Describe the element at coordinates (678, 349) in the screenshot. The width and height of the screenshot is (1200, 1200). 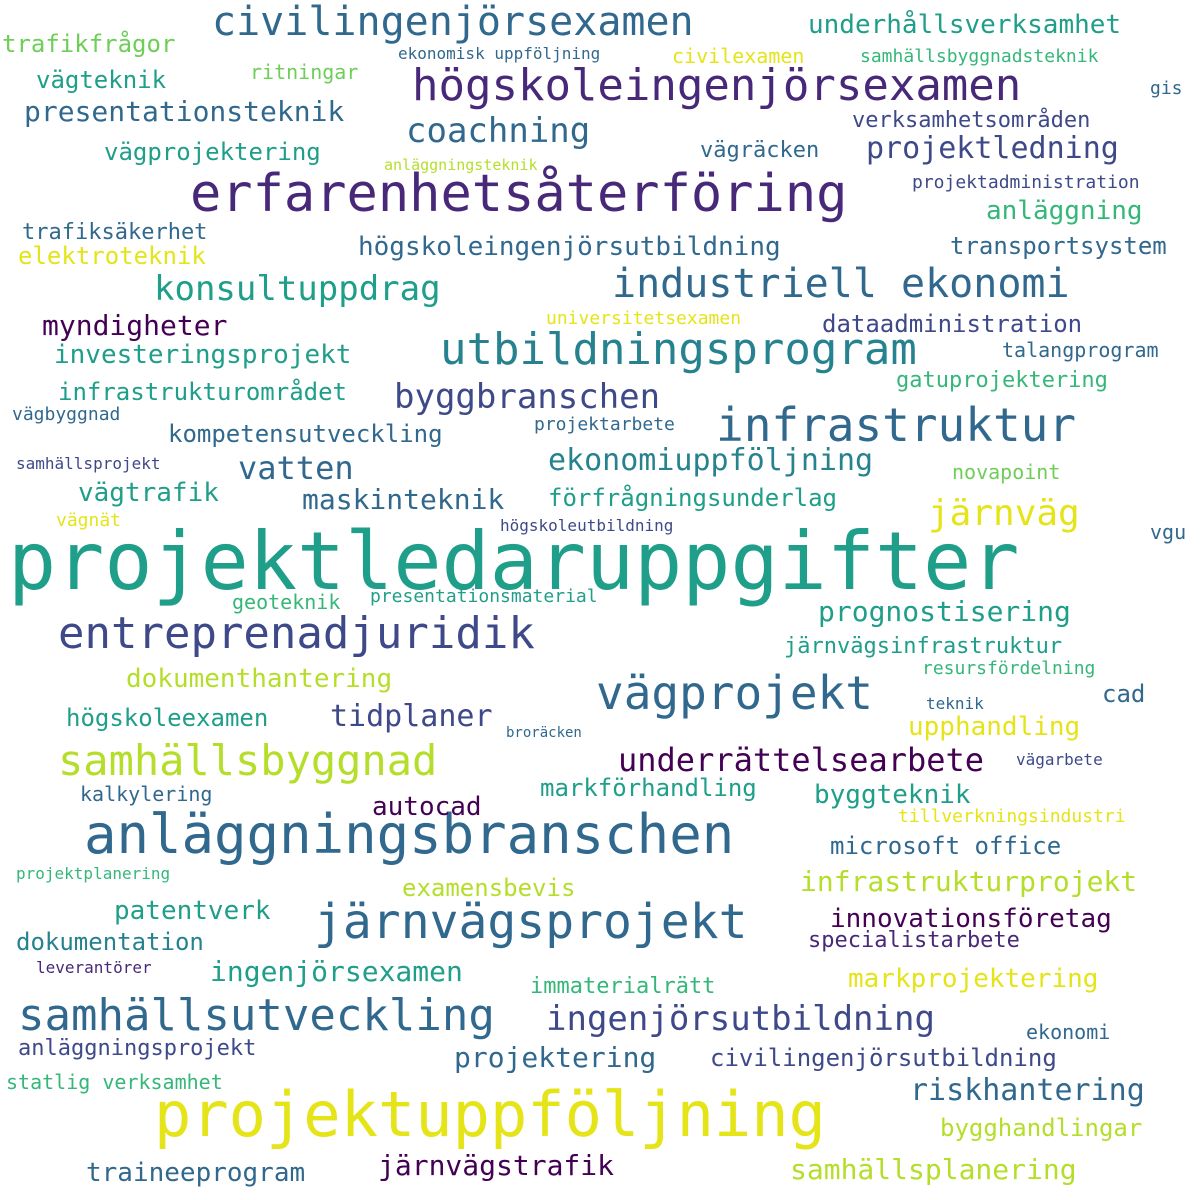
I see `cloud-word: utbildningsprogram` at that location.